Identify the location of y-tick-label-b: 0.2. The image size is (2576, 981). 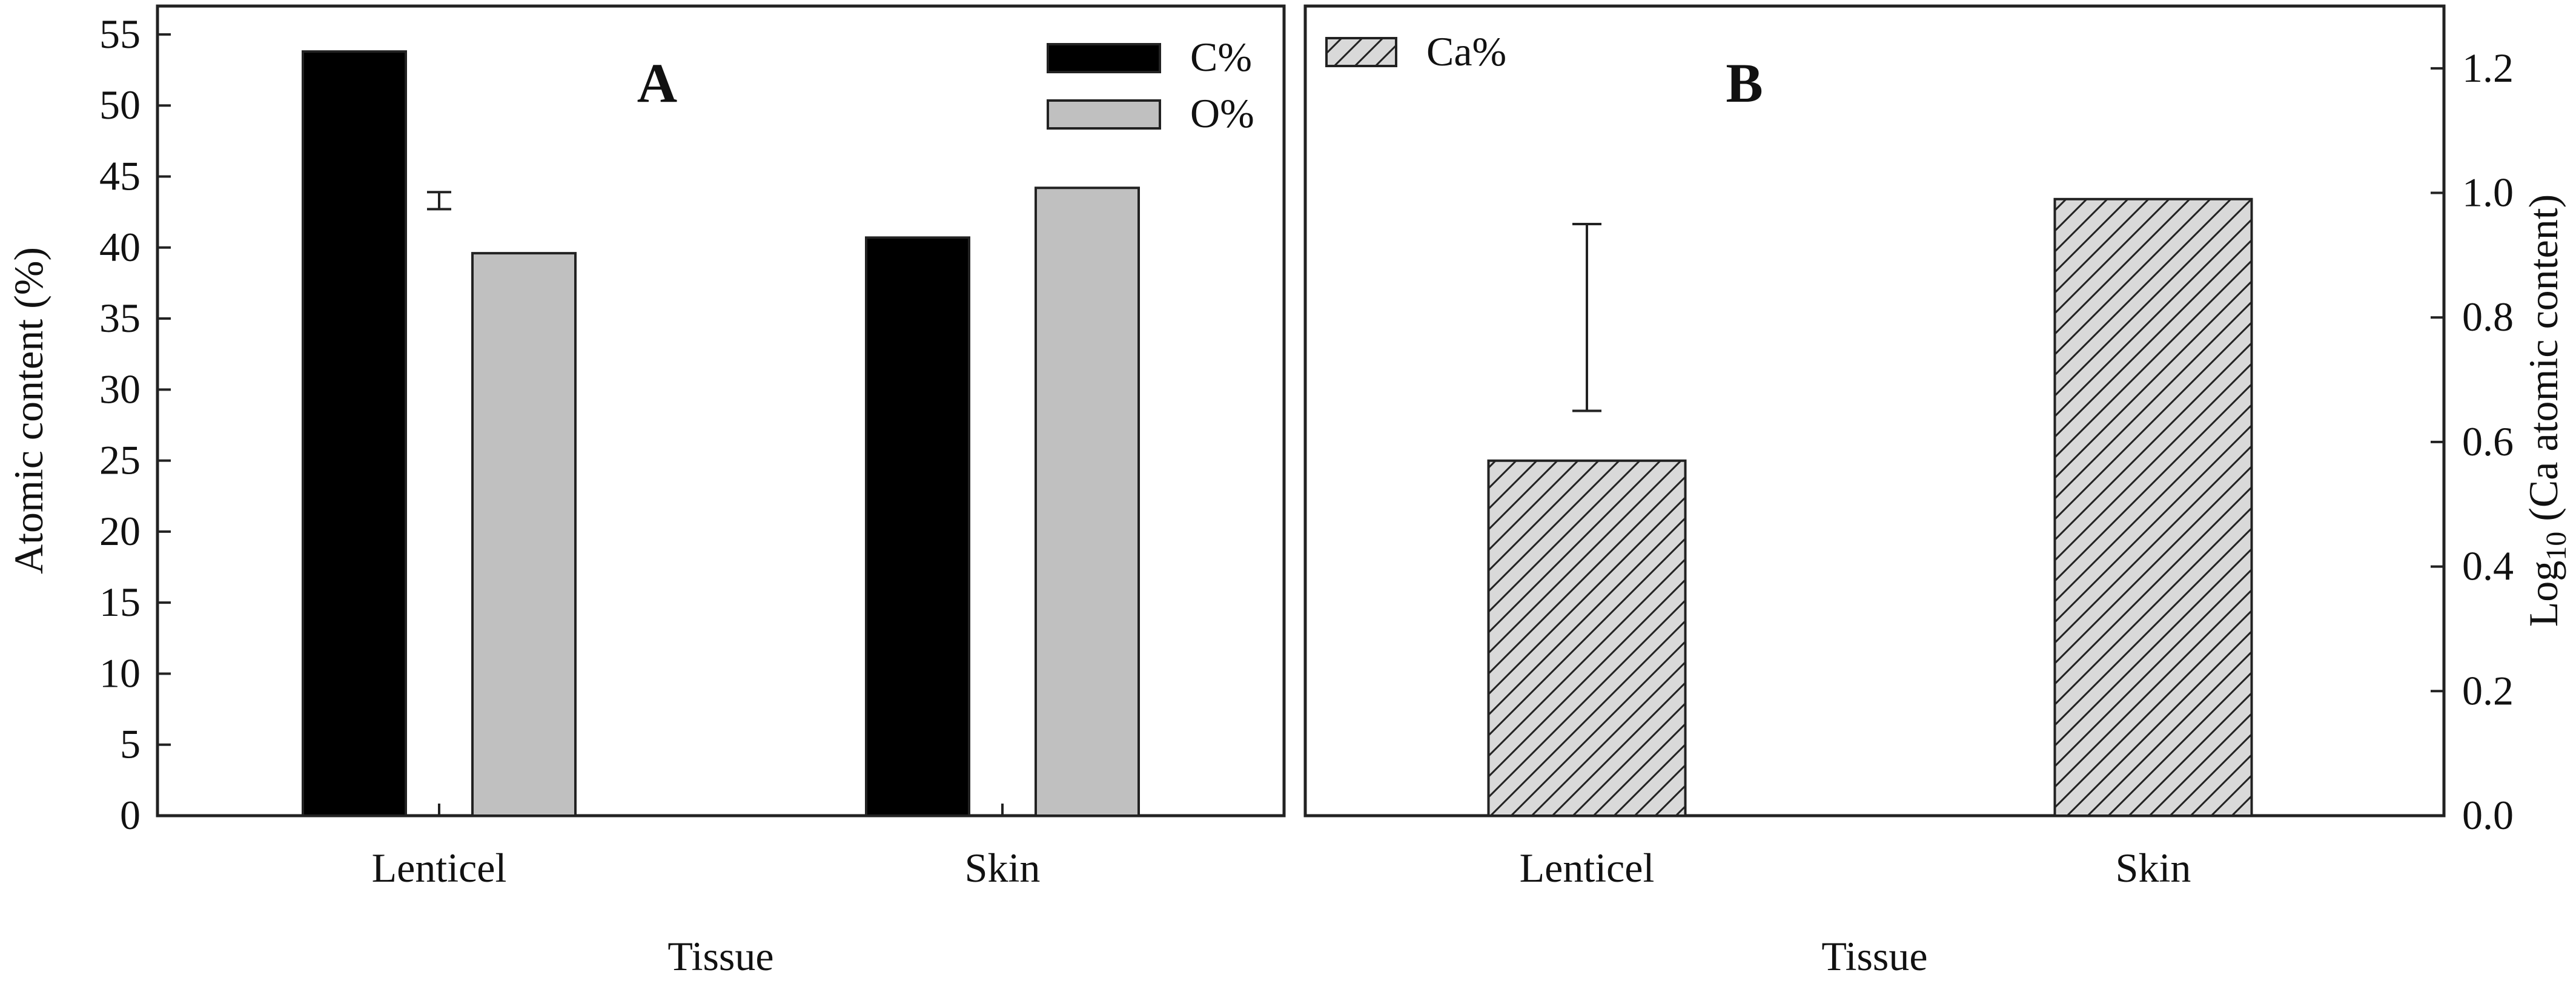
(2488, 690).